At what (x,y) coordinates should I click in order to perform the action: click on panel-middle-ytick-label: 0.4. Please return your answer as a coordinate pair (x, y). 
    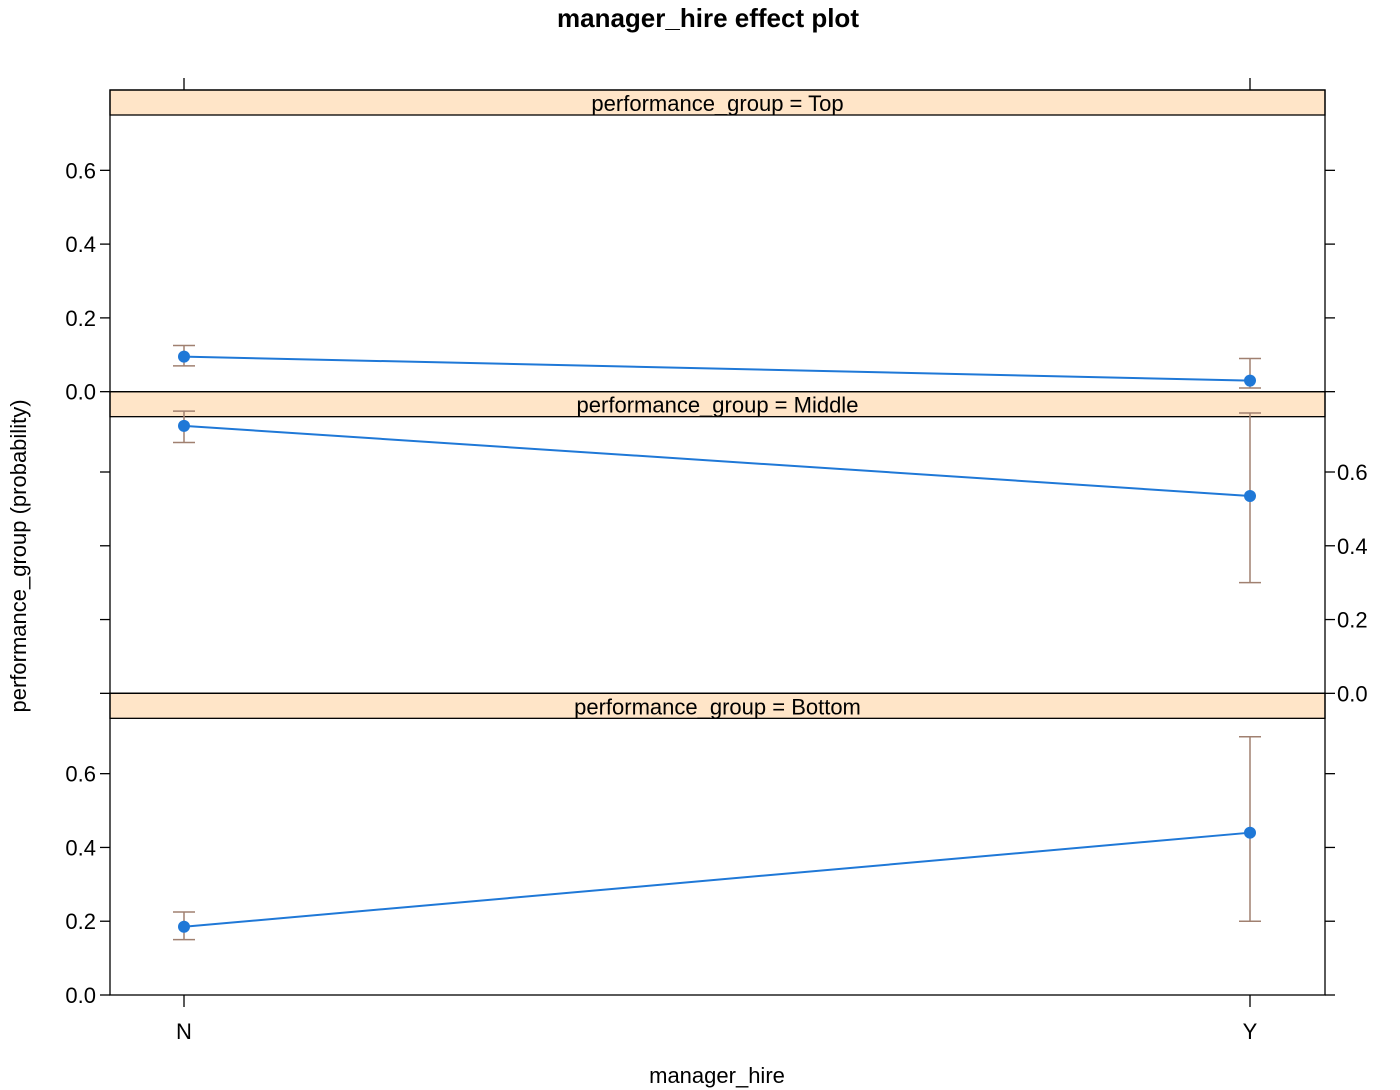
    Looking at the image, I should click on (1352, 546).